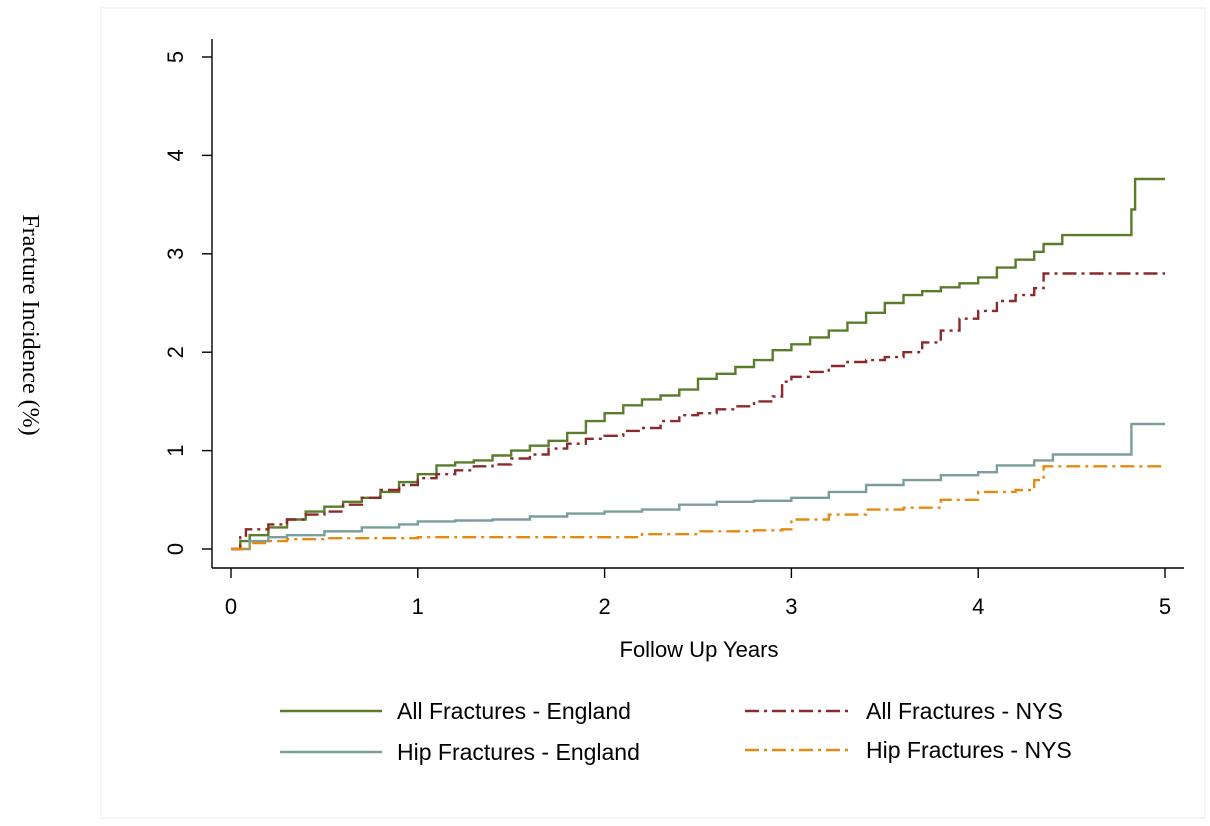 Image resolution: width=1210 pixels, height=826 pixels. Describe the element at coordinates (604, 606) in the screenshot. I see `x-tick-label: 2` at that location.